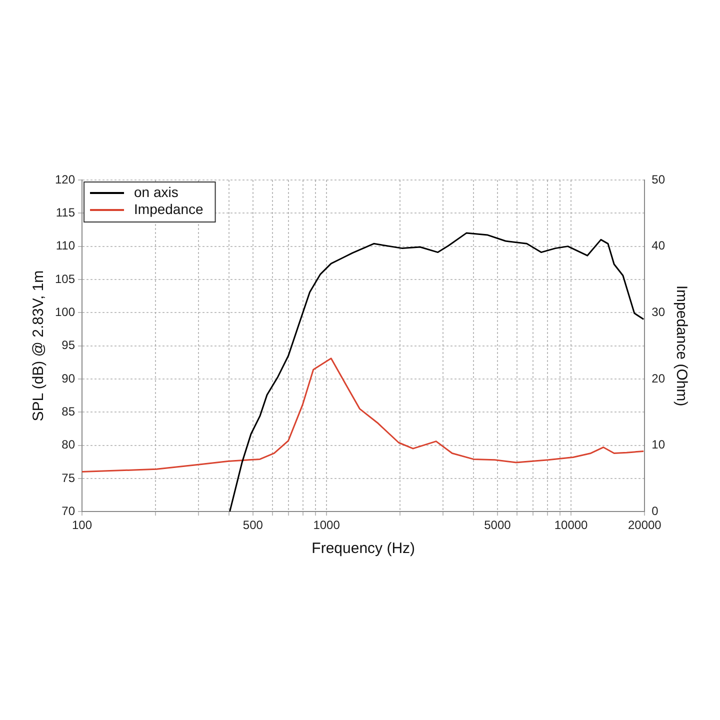 Image resolution: width=720 pixels, height=720 pixels. Describe the element at coordinates (659, 311) in the screenshot. I see `y2-tick-label: 30` at that location.